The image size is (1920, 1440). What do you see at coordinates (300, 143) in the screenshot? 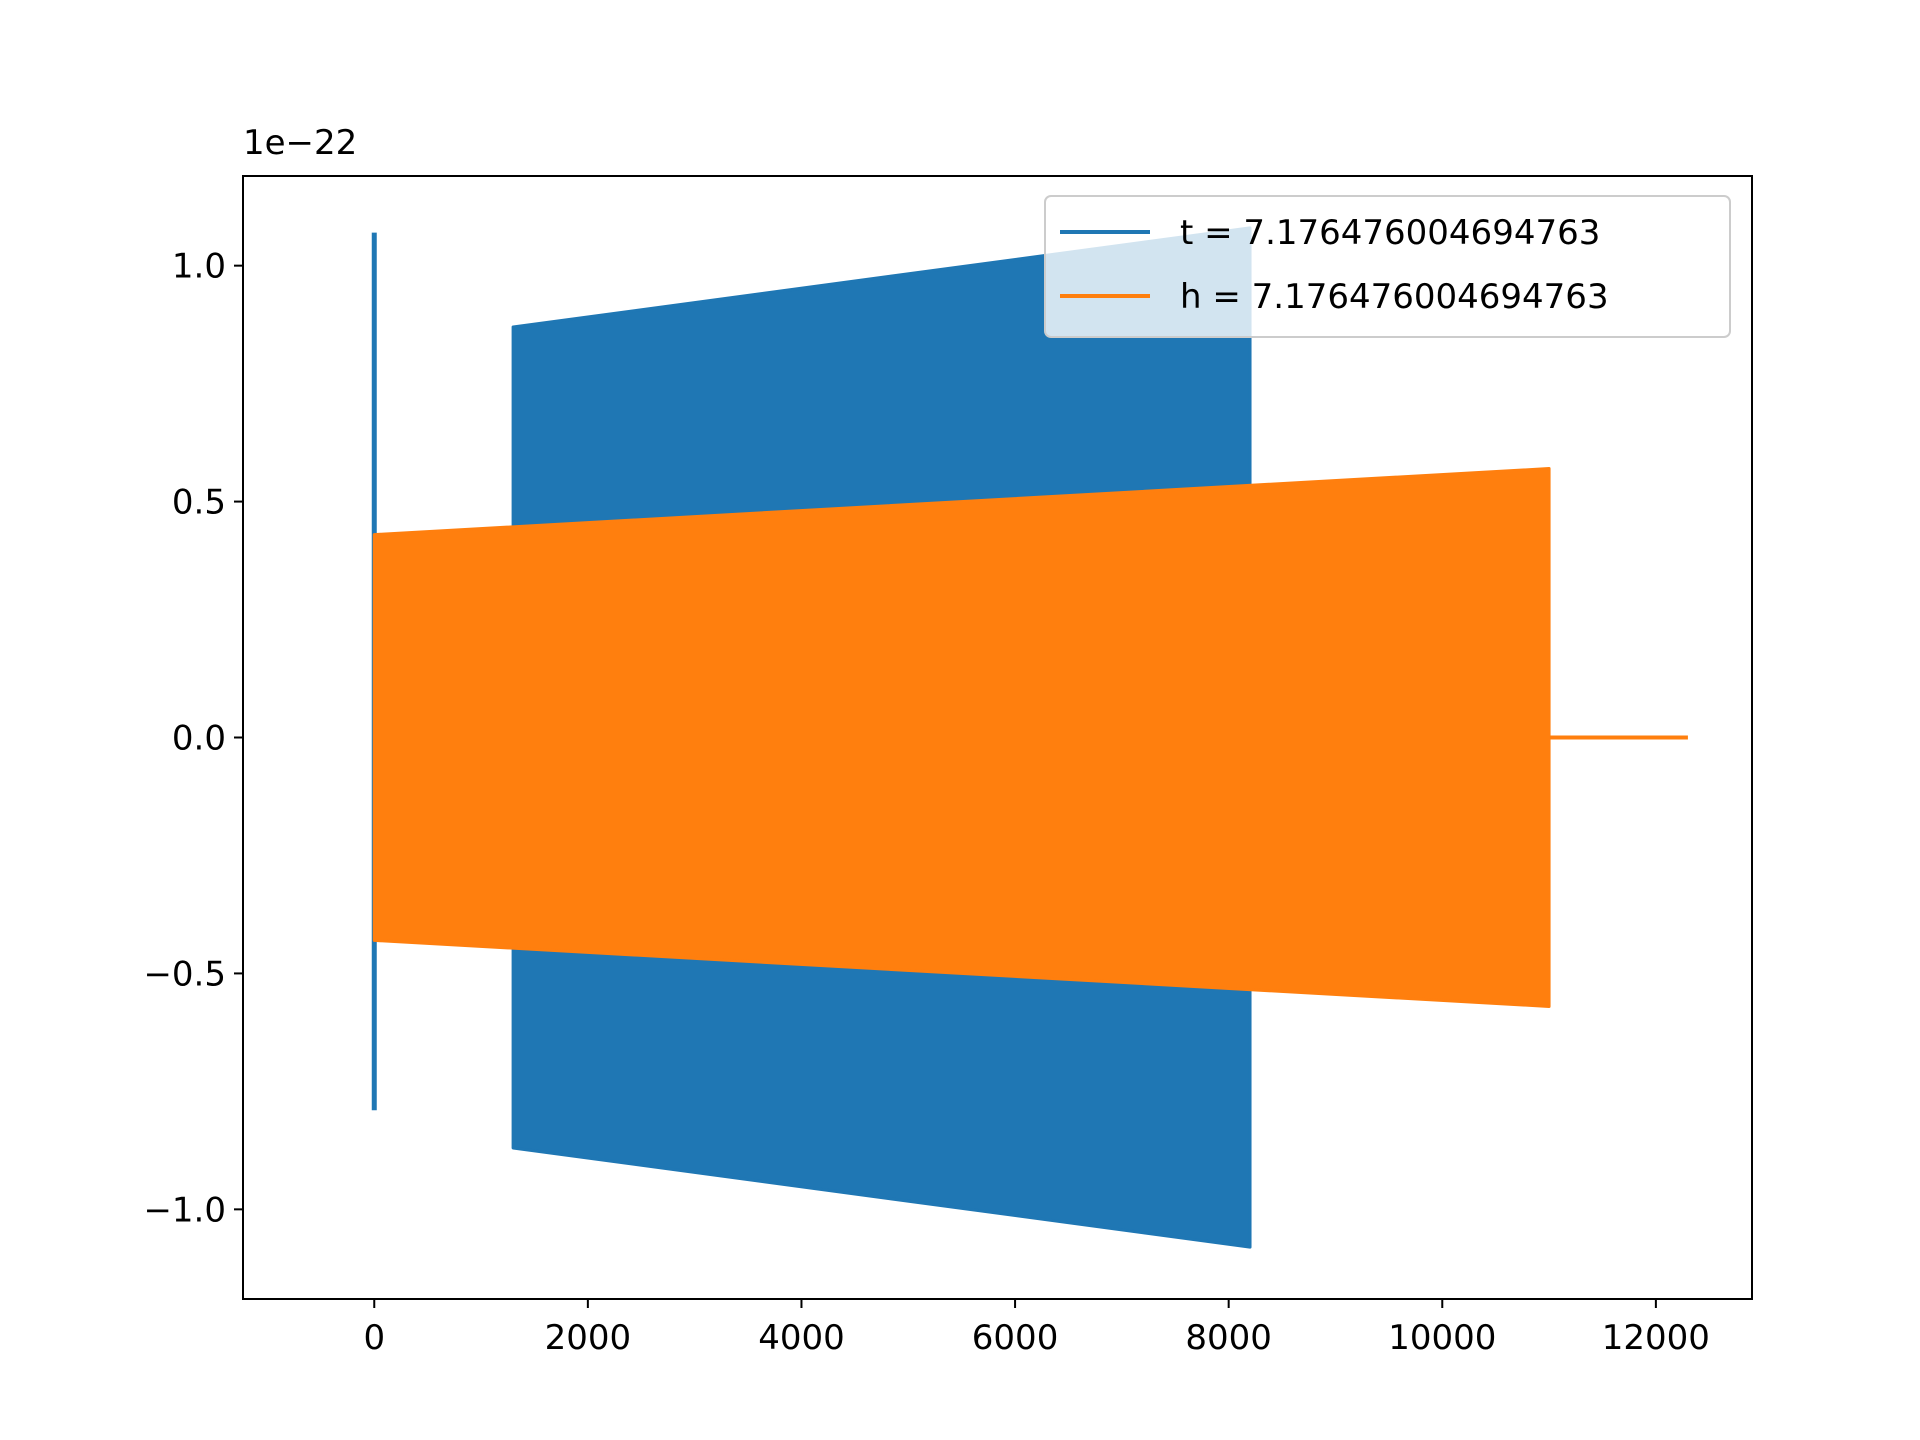
I see `y-offset-label: 1e−22` at bounding box center [300, 143].